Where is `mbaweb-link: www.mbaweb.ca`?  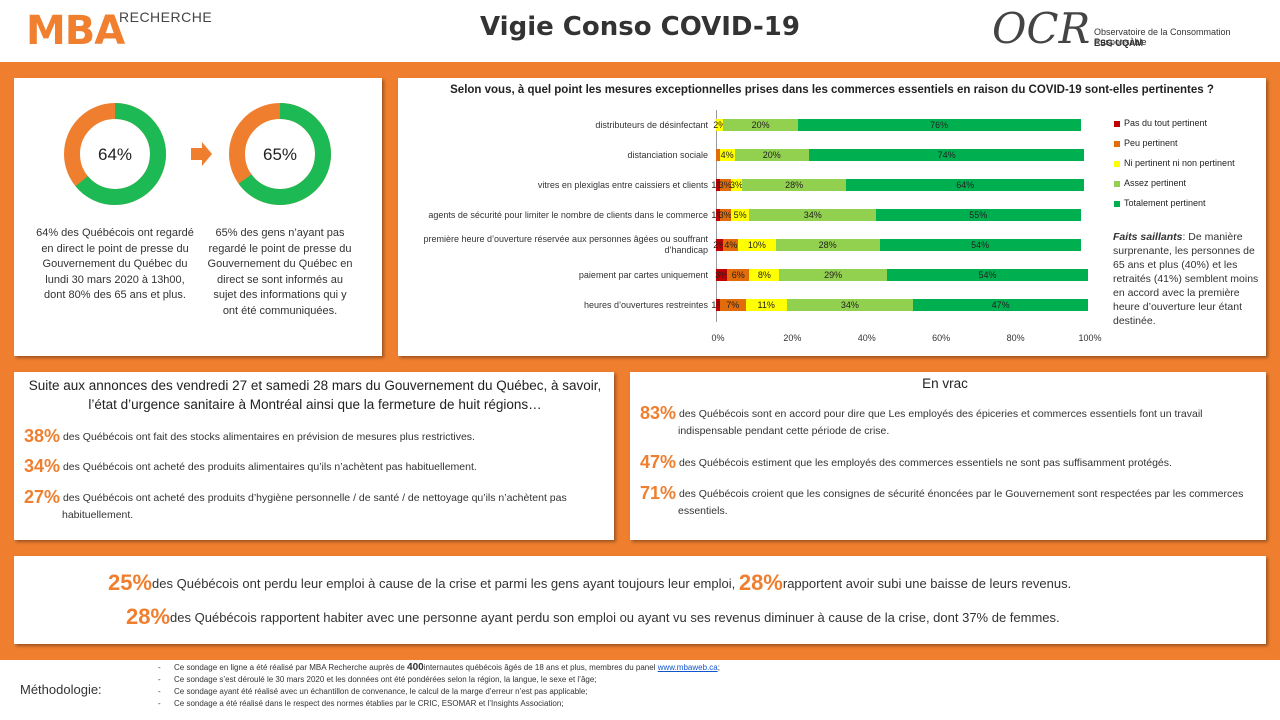 mbaweb-link: www.mbaweb.ca is located at coordinates (687, 667).